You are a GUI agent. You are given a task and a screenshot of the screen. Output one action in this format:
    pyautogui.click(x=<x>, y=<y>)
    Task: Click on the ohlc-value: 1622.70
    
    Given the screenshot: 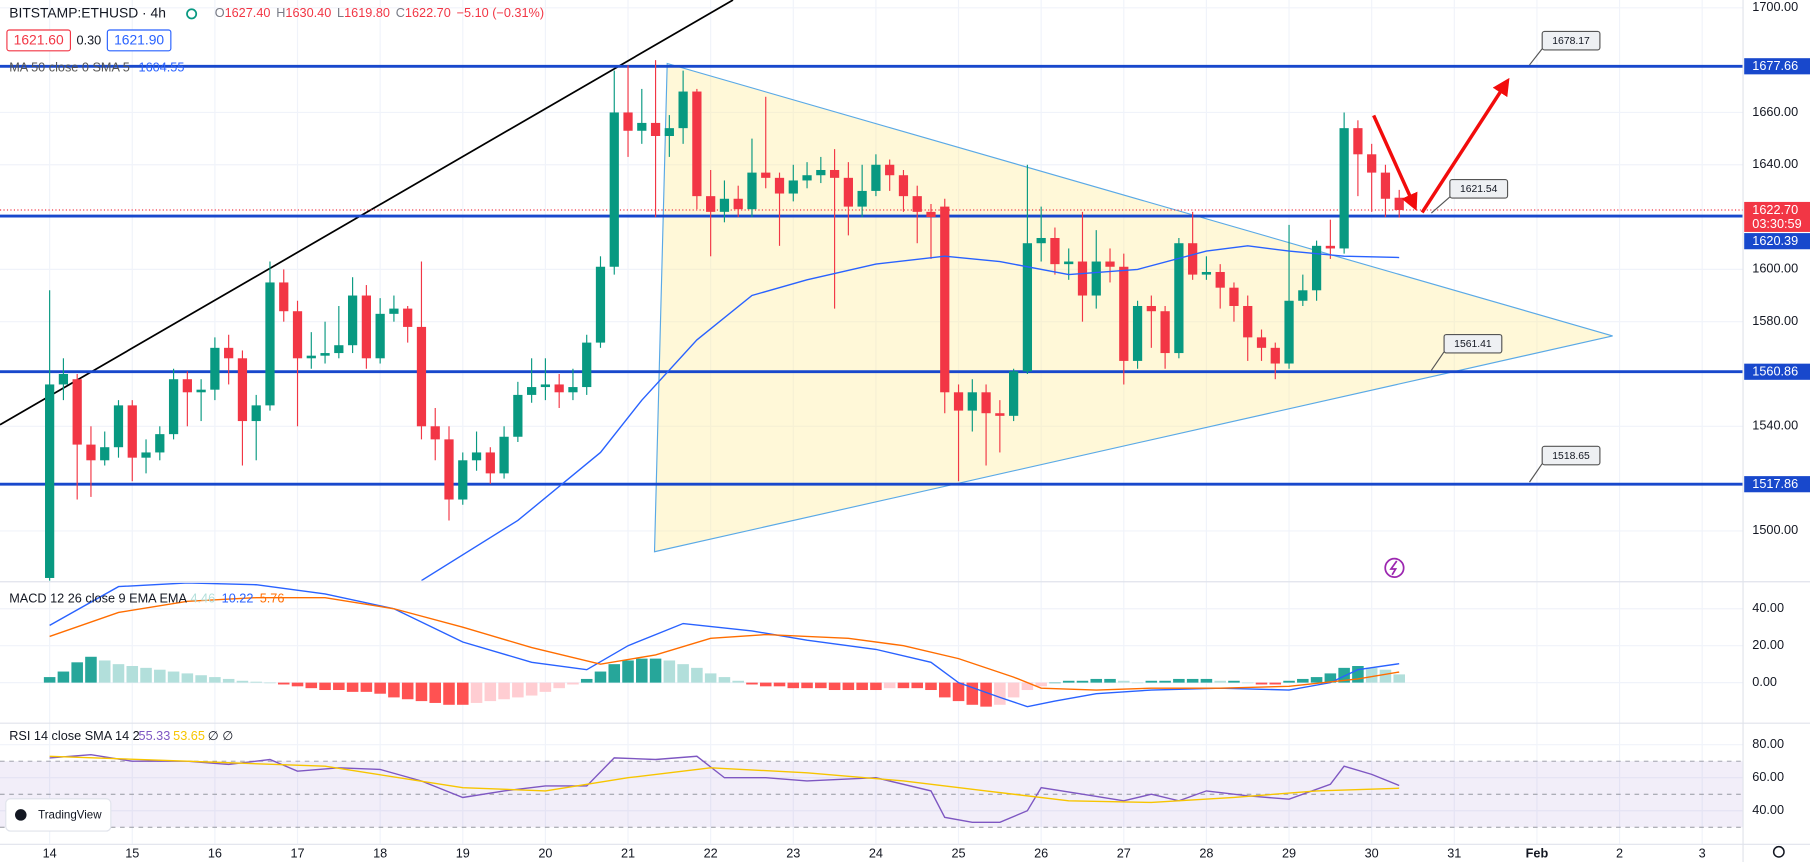 What is the action you would take?
    pyautogui.click(x=428, y=13)
    